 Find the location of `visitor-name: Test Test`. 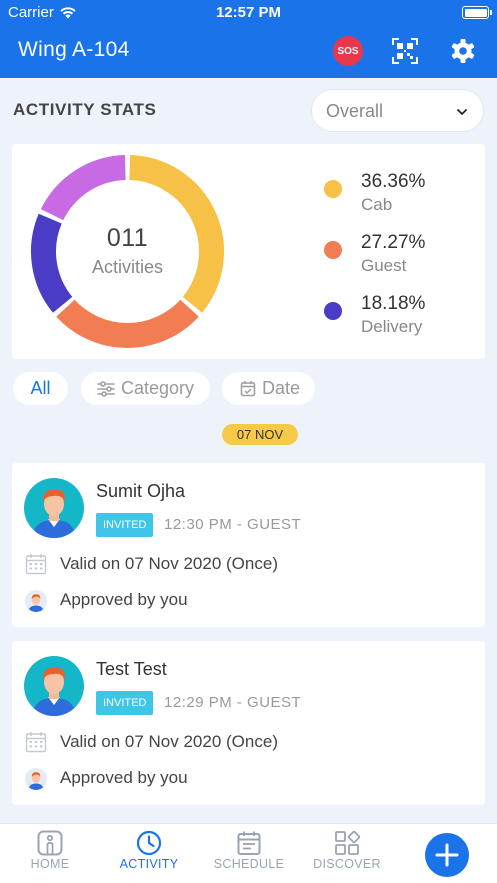

visitor-name: Test Test is located at coordinates (131, 669).